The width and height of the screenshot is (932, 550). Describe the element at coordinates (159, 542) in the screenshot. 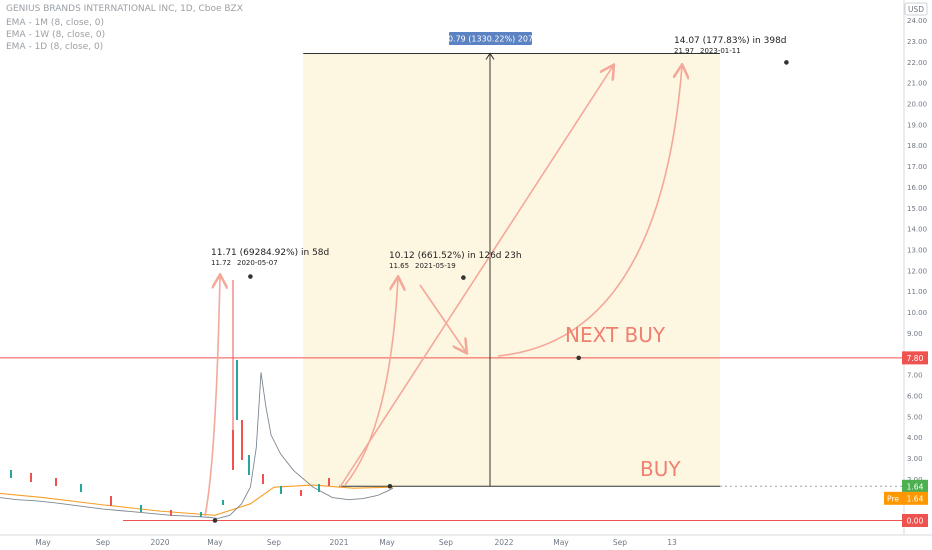

I see `x-tick-label: 2020` at that location.